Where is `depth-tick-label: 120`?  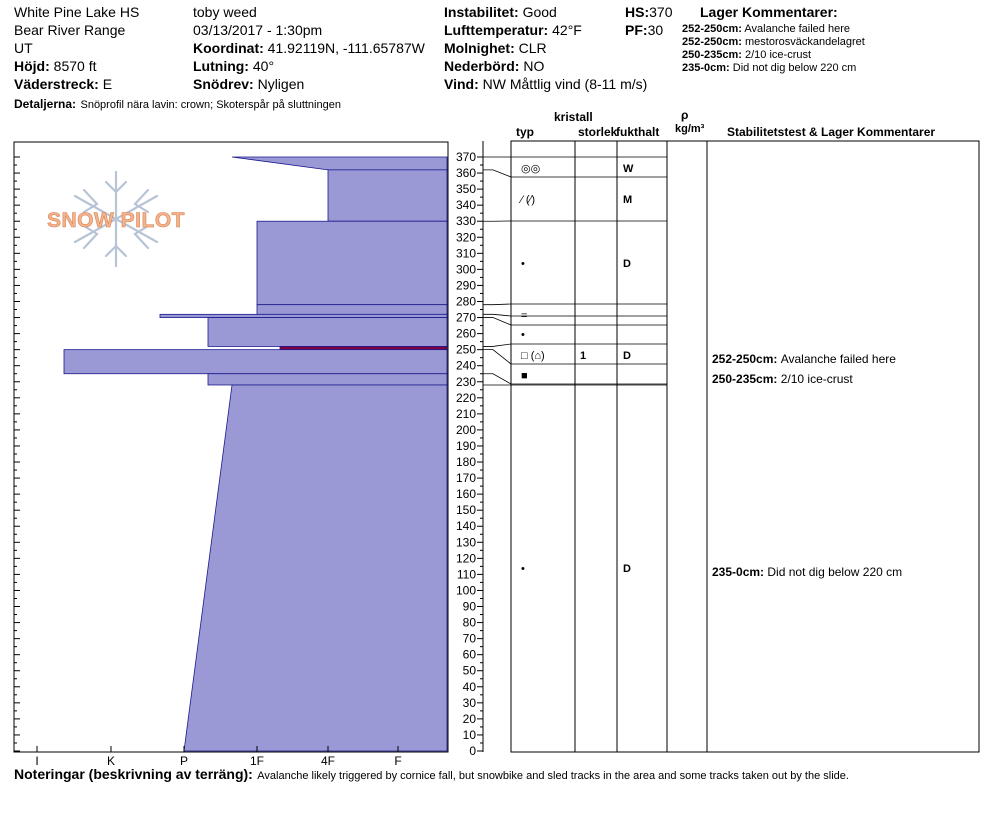 depth-tick-label: 120 is located at coordinates (466, 558).